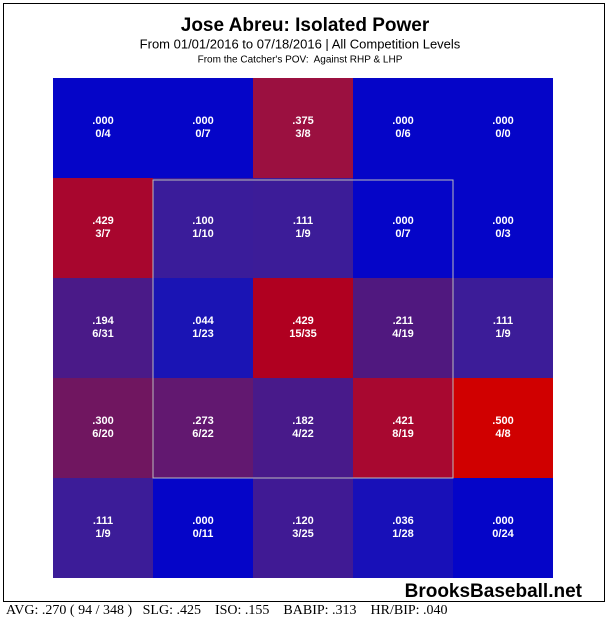 This screenshot has height=620, width=611. What do you see at coordinates (494, 591) in the screenshot?
I see `watermark: BrooksBaseball.net` at bounding box center [494, 591].